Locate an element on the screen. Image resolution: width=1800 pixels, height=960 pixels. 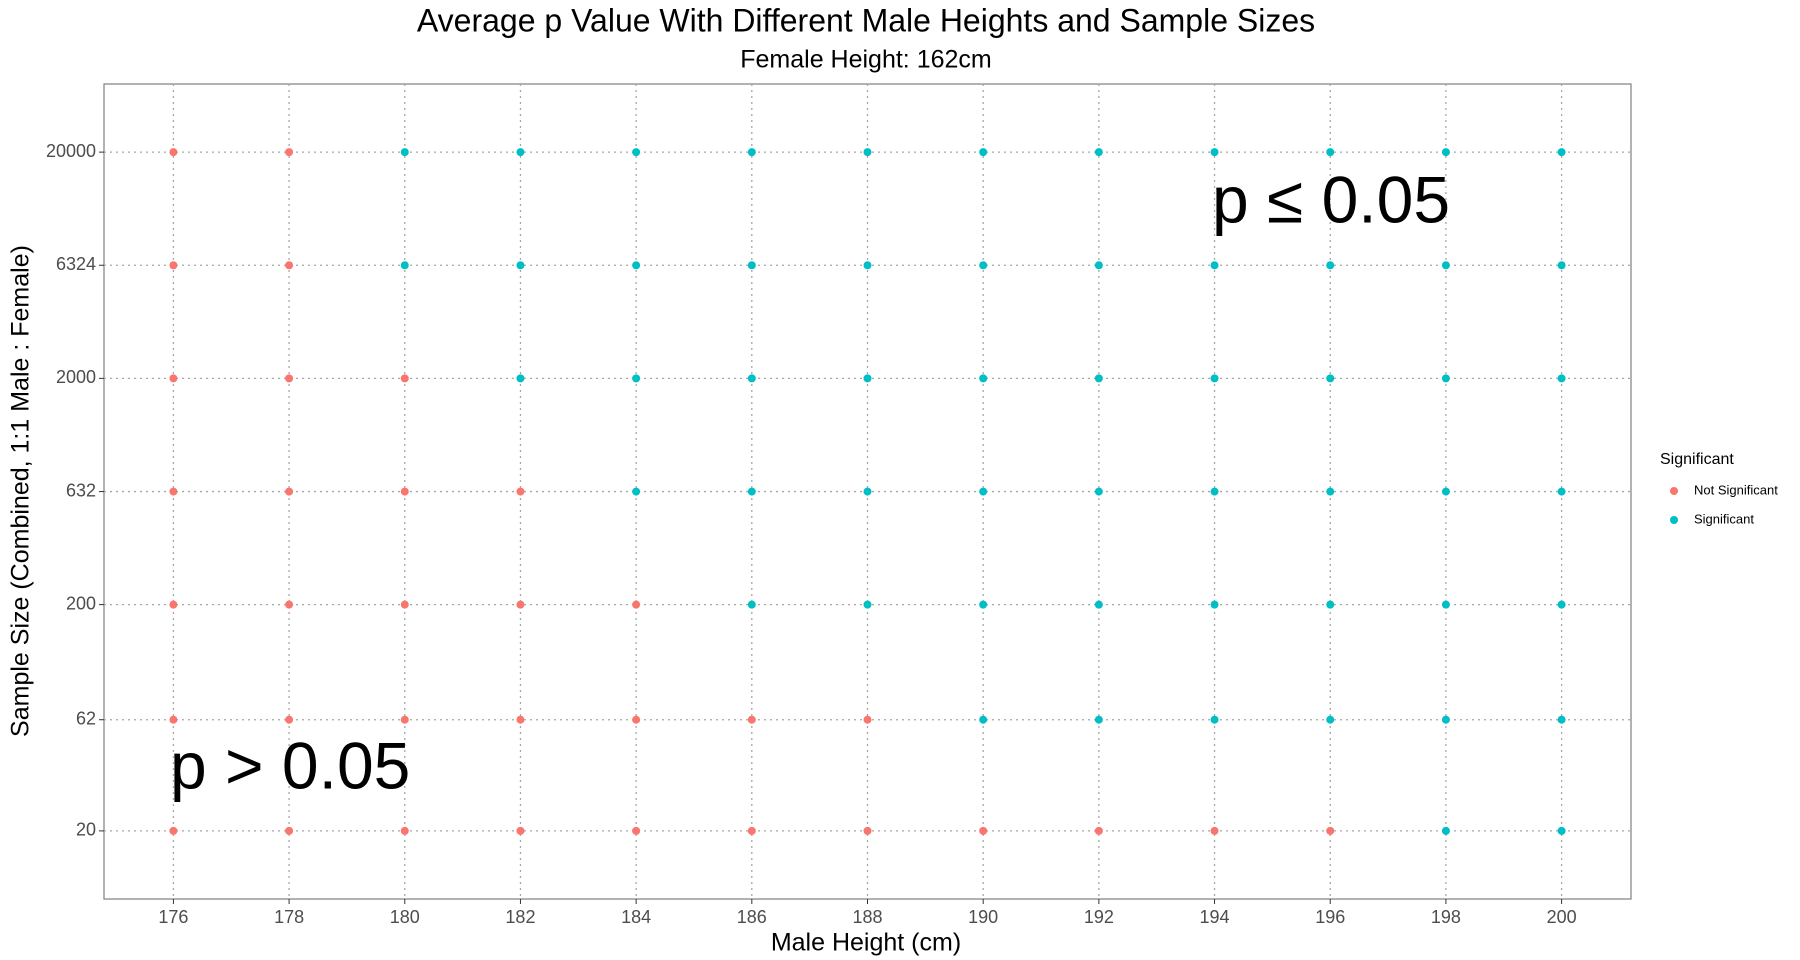
x-tick-label: 176 is located at coordinates (173, 917).